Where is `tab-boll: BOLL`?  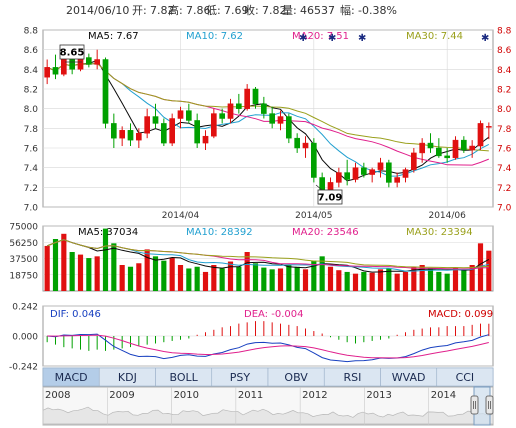 tab-boll: BOLL is located at coordinates (184, 377).